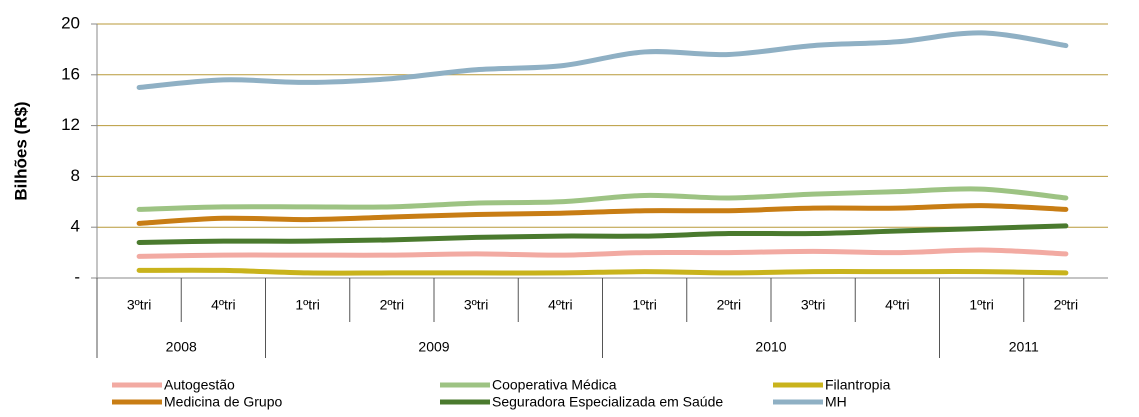 This screenshot has width=1139, height=417. I want to click on y-tick-label: 16, so click(70, 73).